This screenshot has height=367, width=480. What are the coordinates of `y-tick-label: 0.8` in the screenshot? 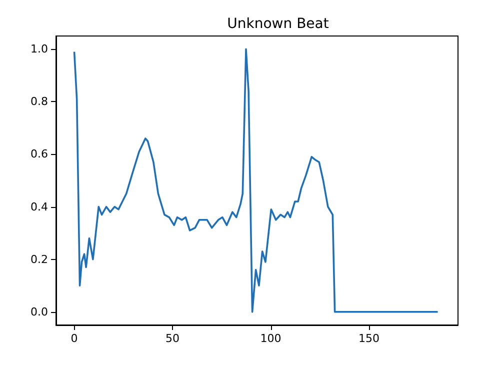 It's located at (39, 101).